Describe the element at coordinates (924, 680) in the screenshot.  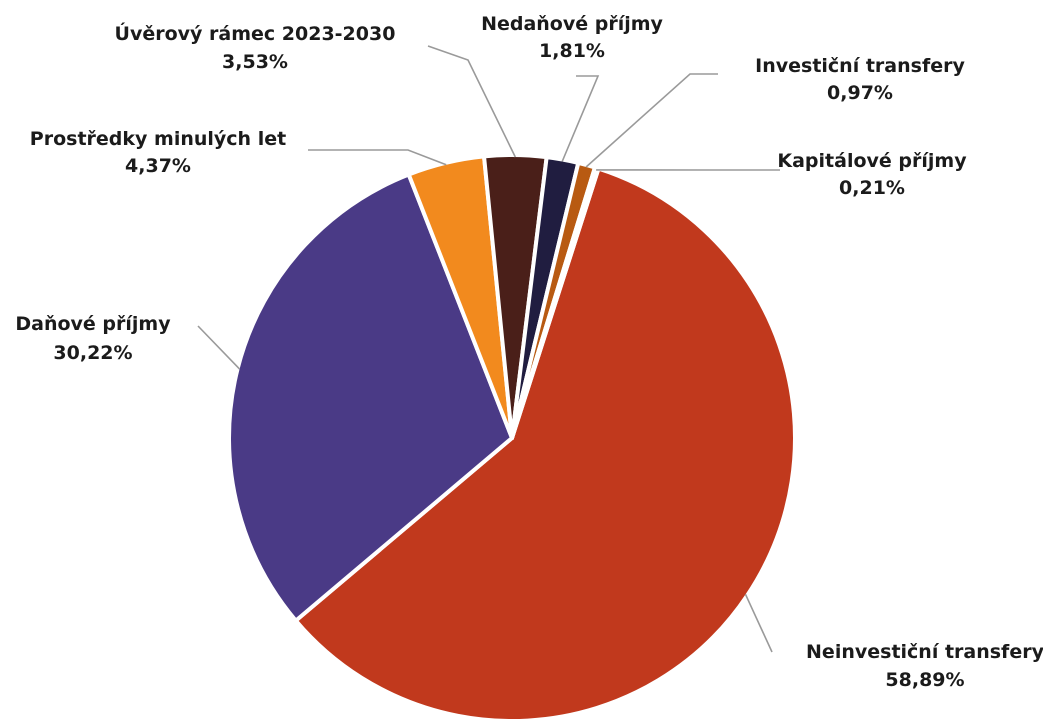
I see `slice-value-neinvesticni-transfery: 58,89%` at that location.